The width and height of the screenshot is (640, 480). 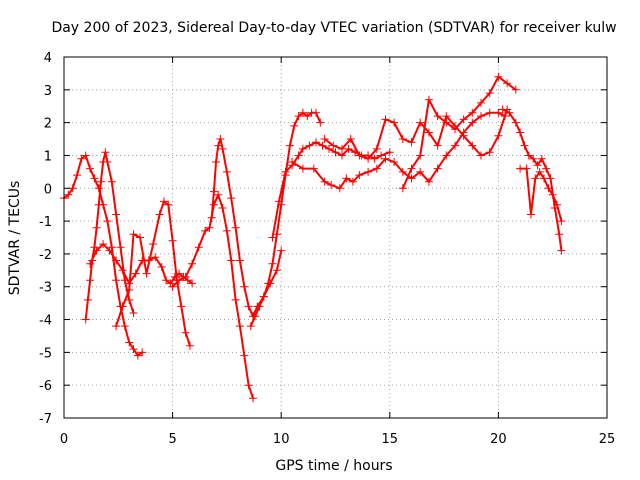 What do you see at coordinates (607, 439) in the screenshot?
I see `x-tick-label: 25` at bounding box center [607, 439].